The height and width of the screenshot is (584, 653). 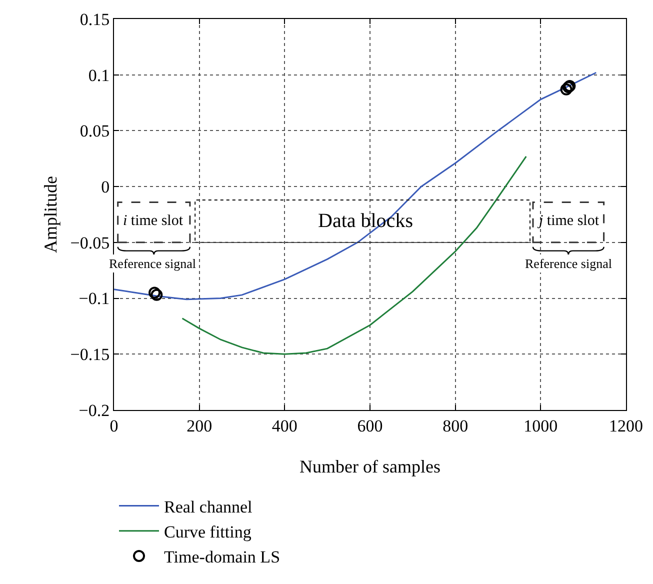 What do you see at coordinates (90, 242) in the screenshot?
I see `y-tick-label: −0.05` at bounding box center [90, 242].